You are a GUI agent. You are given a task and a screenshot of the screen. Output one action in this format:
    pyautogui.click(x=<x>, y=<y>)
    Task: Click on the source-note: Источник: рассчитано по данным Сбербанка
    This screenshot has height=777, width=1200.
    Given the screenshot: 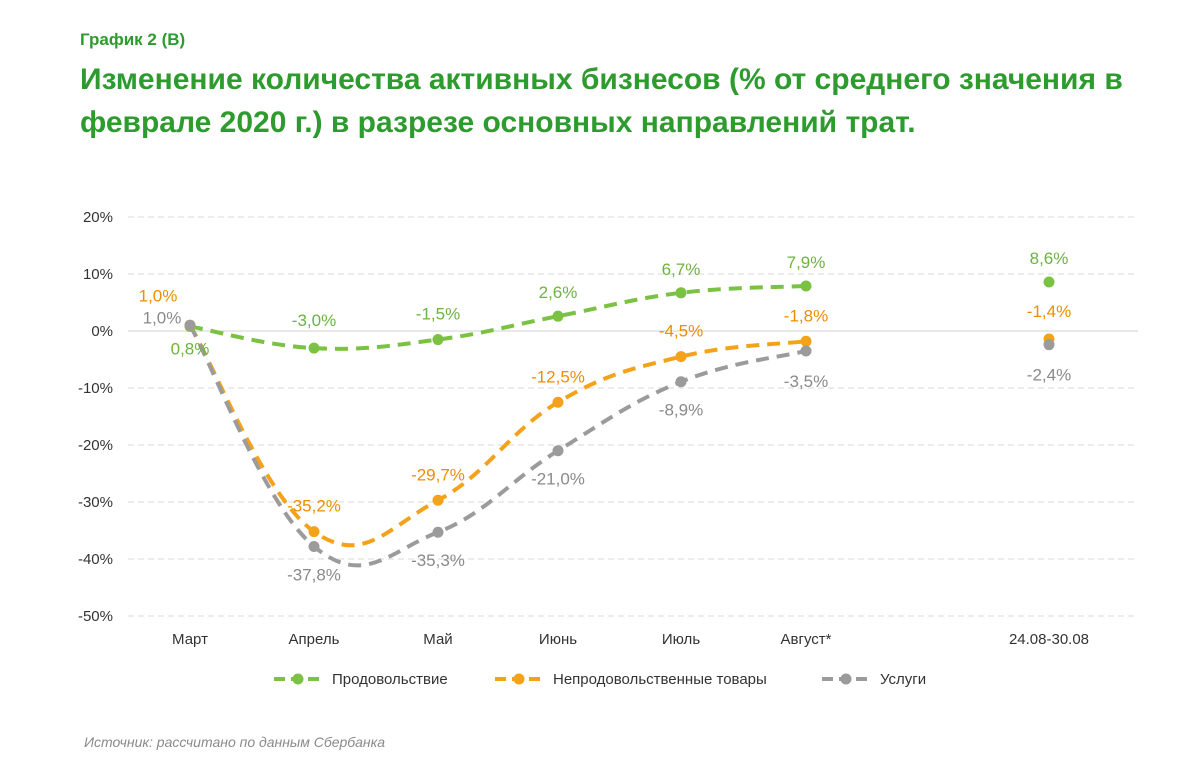 What is the action you would take?
    pyautogui.click(x=235, y=742)
    